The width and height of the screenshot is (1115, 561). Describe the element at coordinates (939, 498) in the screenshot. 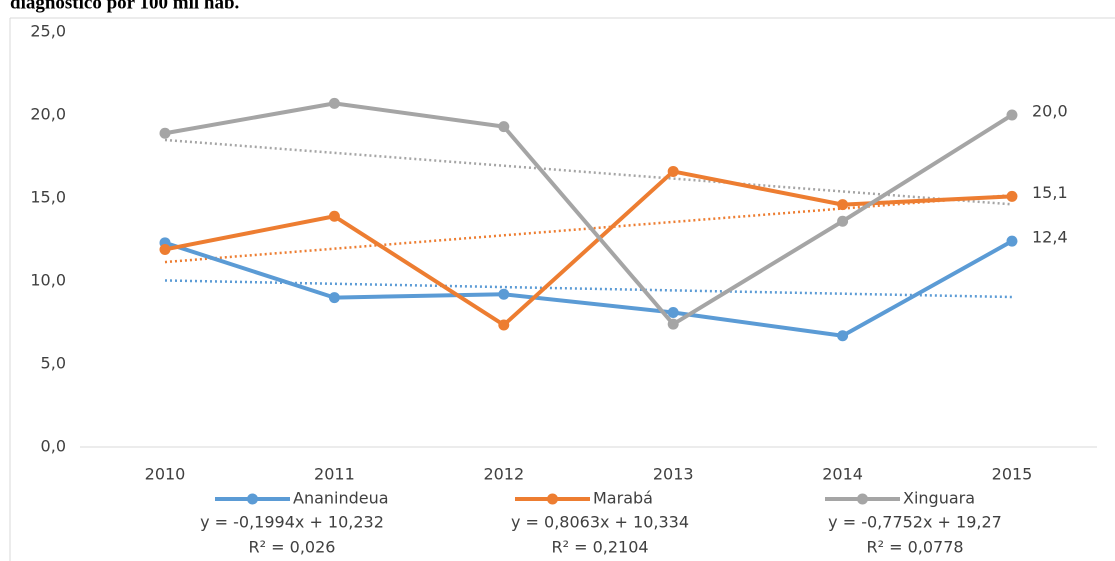

I see `legend-label: Xinguara` at that location.